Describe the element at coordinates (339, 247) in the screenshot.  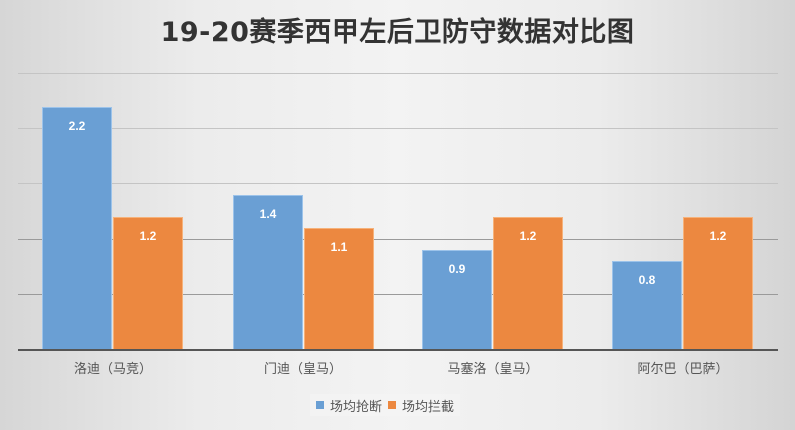
I see `data-label: 1.1` at that location.